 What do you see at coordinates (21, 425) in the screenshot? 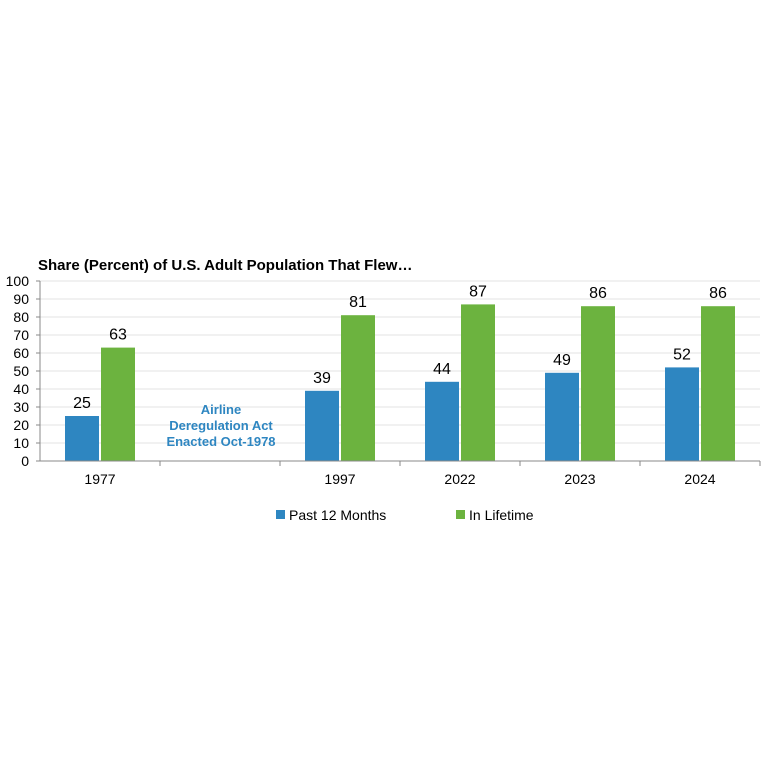
I see `y-tick-label: 20` at bounding box center [21, 425].